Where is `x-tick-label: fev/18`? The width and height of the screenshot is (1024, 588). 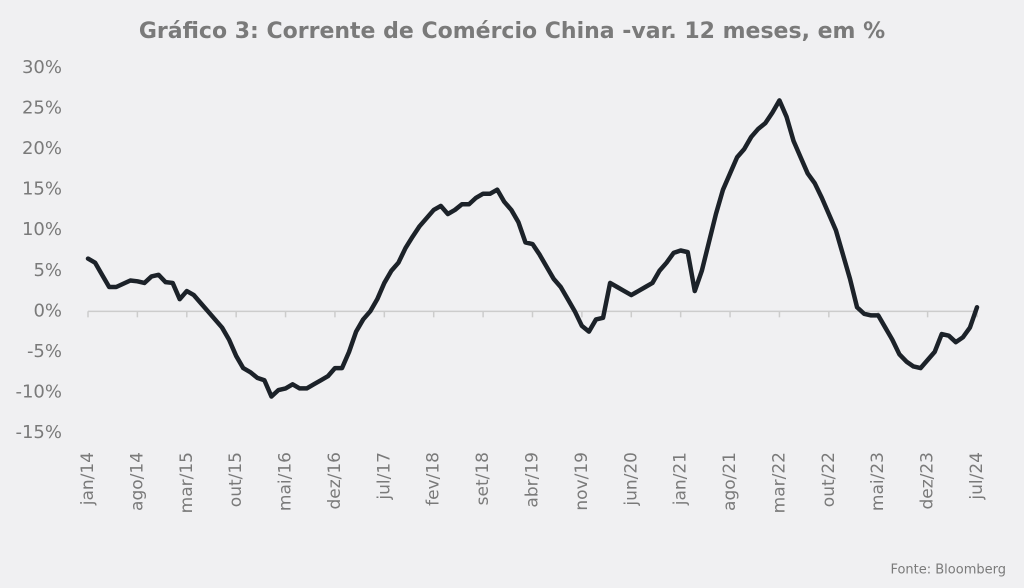 x-tick-label: fev/18 is located at coordinates (434, 479).